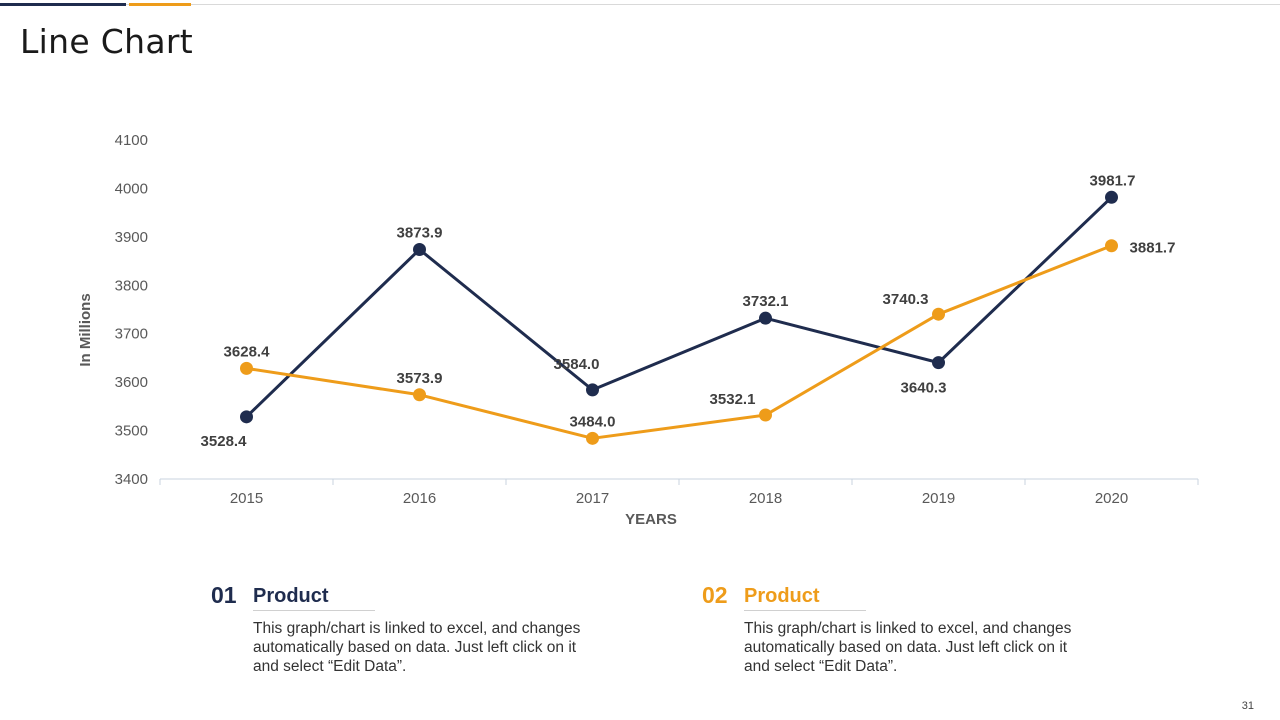 The width and height of the screenshot is (1280, 720). I want to click on legend-number: 01, so click(224, 595).